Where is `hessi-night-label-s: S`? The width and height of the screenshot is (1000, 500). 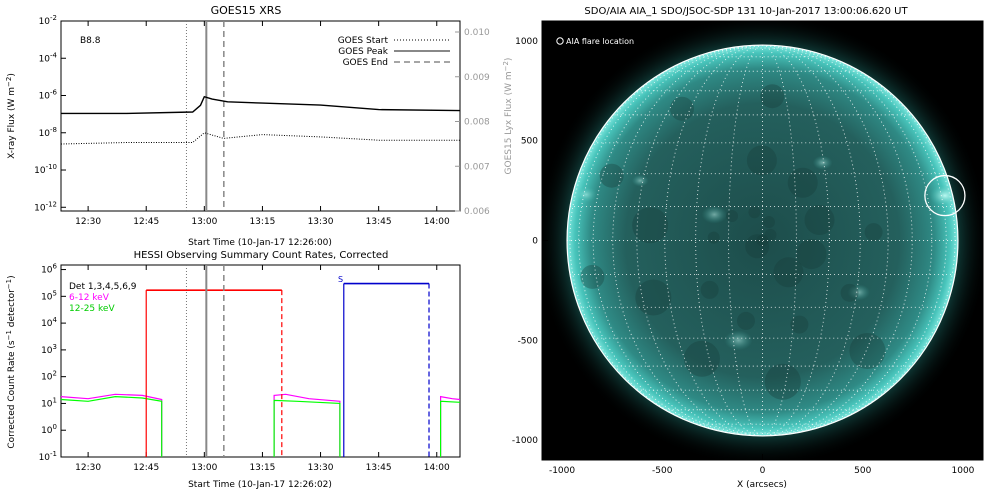 hessi-night-label-s: S is located at coordinates (340, 279).